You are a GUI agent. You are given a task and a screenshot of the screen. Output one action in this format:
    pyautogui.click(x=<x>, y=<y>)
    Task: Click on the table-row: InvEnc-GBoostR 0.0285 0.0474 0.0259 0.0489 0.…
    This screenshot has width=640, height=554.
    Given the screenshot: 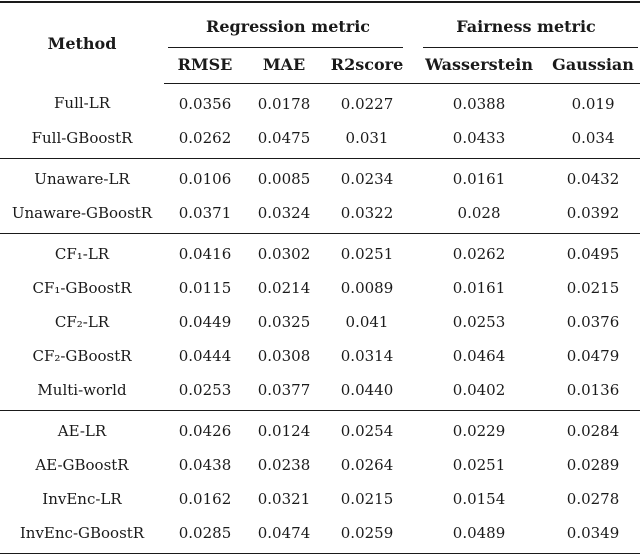 What is the action you would take?
    pyautogui.click(x=320, y=535)
    